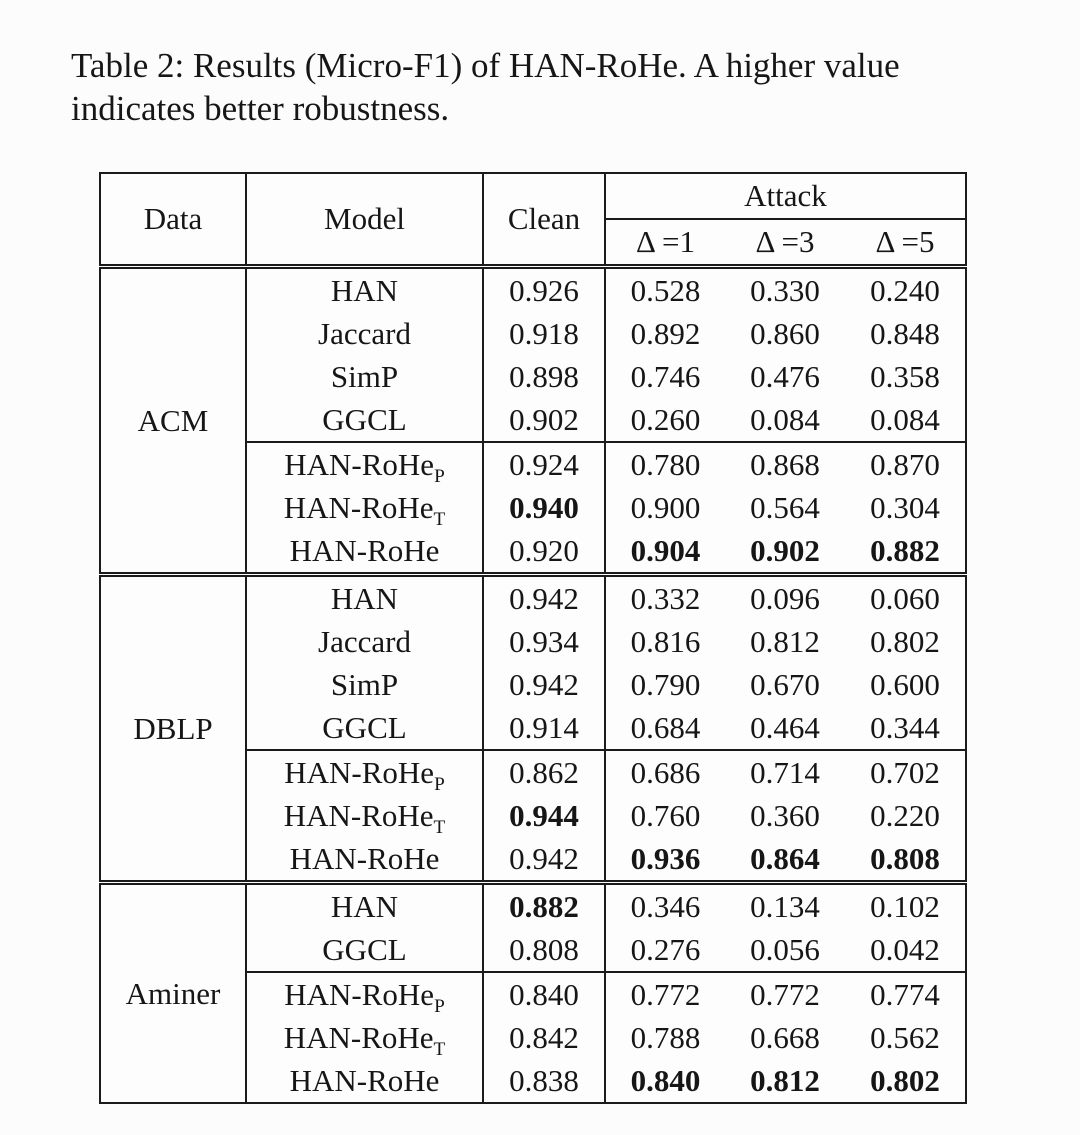 The width and height of the screenshot is (1080, 1135). Describe the element at coordinates (785, 464) in the screenshot. I see `attack-value-cell: 0.868` at that location.